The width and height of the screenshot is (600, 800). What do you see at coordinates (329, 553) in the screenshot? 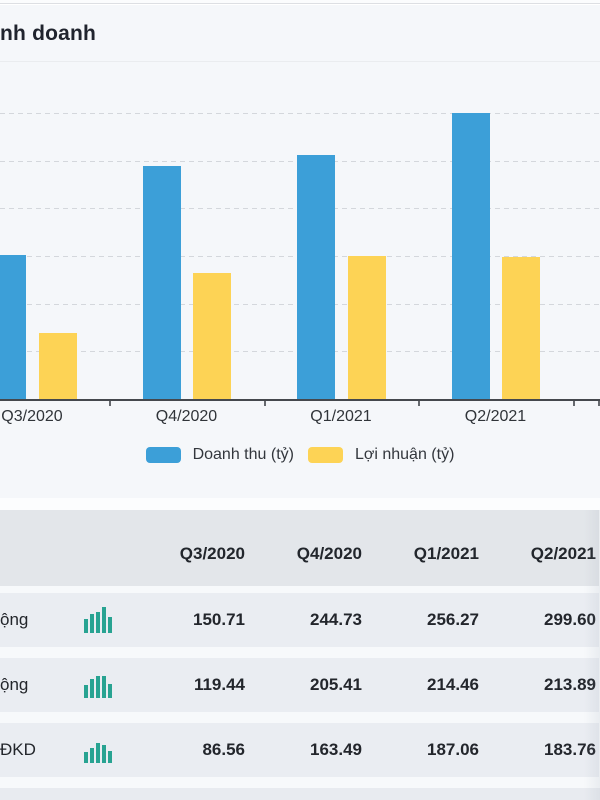
I see `column-header-q4-2020: Q4/2020` at bounding box center [329, 553].